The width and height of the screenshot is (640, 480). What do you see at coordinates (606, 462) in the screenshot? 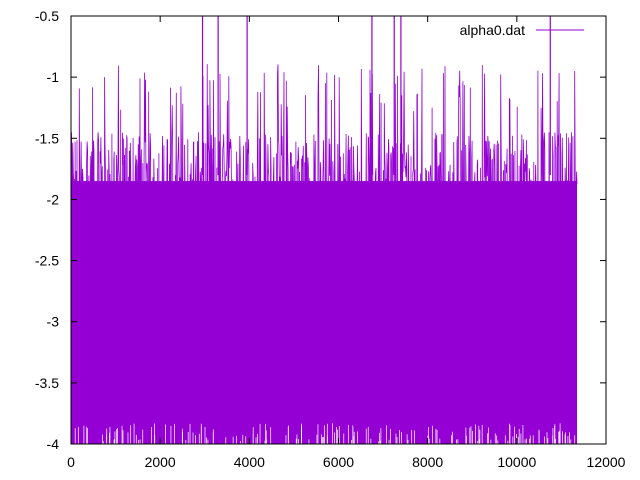
I see `x-tick-label: 12000` at bounding box center [606, 462].